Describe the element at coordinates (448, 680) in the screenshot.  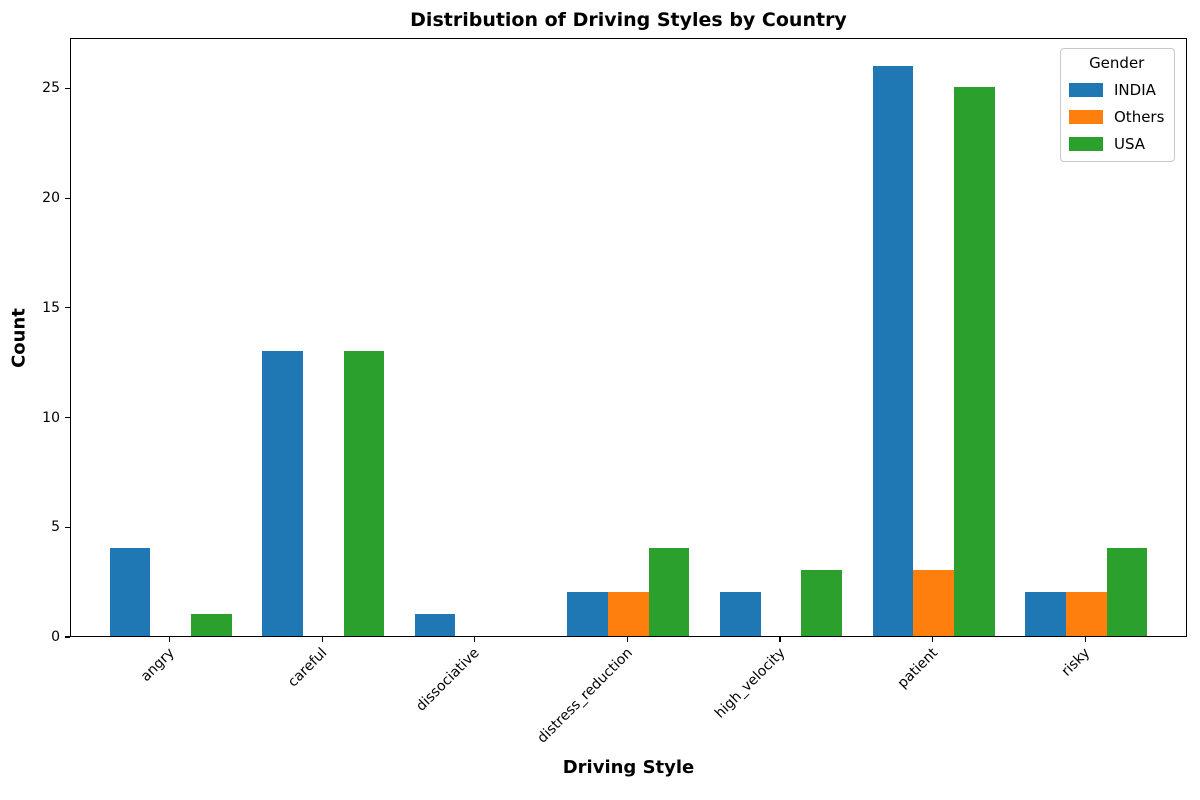
I see `x-tick-label-dissociative: dissociative` at that location.